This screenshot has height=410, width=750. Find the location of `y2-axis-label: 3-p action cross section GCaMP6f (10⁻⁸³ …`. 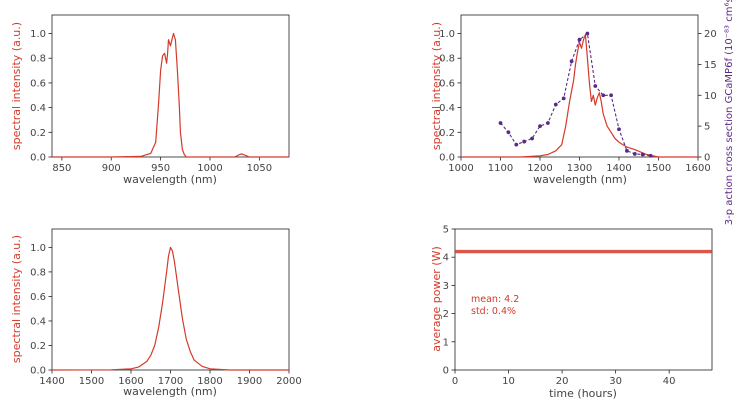

y2-axis-label: 3-p action cross section GCaMP6f (10⁻⁸³ … is located at coordinates (729, 112).